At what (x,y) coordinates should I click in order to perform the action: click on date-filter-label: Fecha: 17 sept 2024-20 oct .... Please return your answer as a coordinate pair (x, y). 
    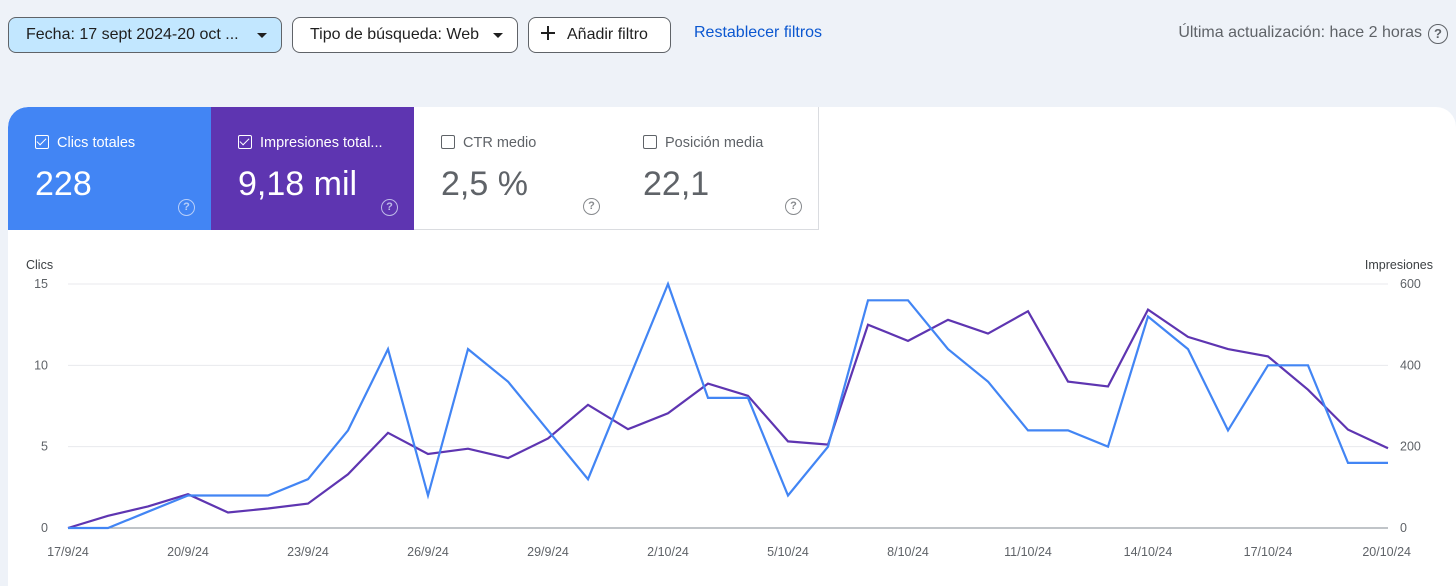
    Looking at the image, I should click on (132, 34).